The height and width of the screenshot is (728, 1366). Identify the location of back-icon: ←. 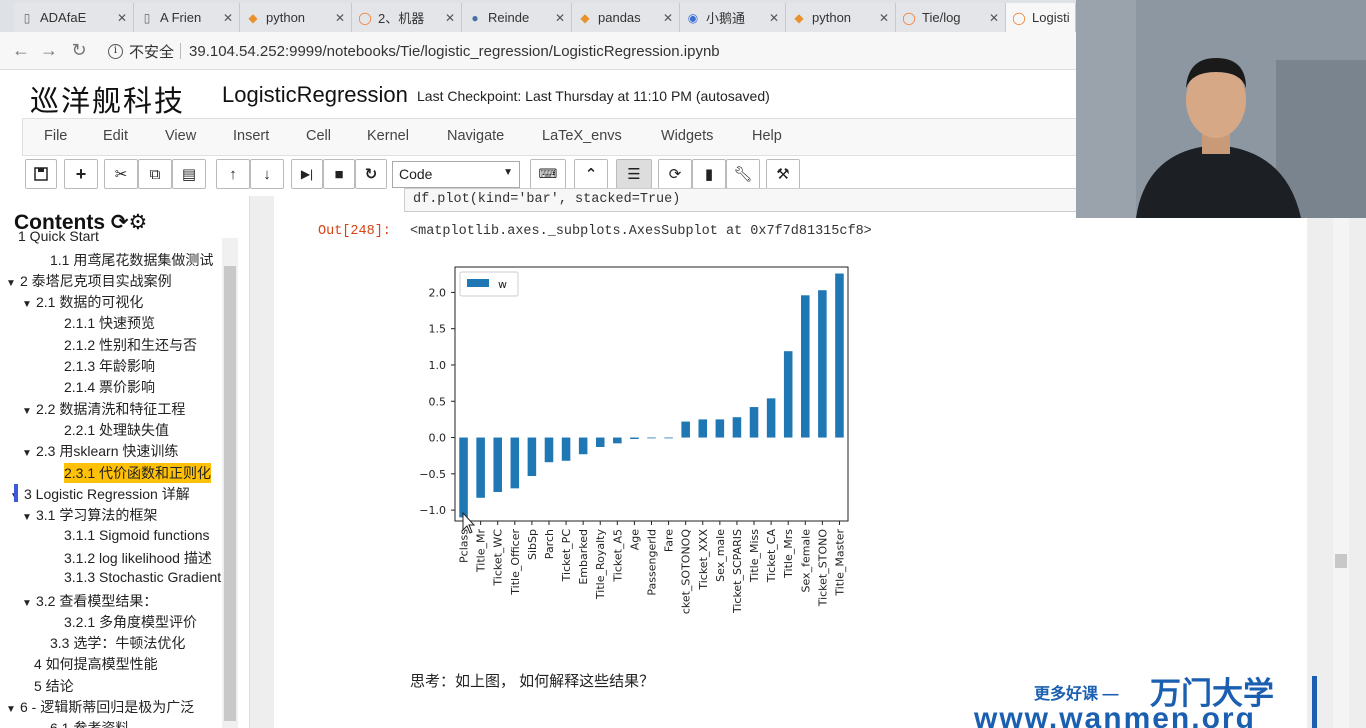
(21, 50).